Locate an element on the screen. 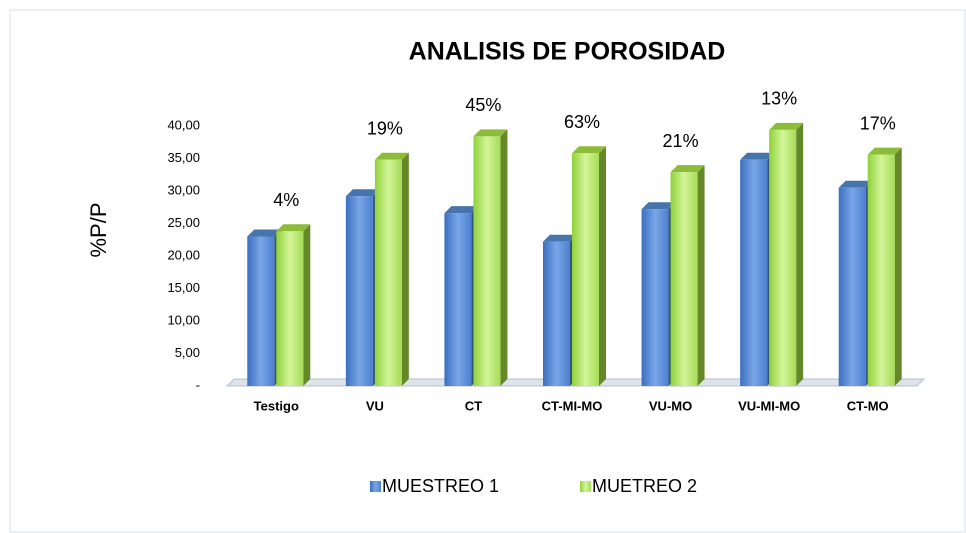 The width and height of the screenshot is (966, 533). y-tick-label: 25,00 is located at coordinates (183, 222).